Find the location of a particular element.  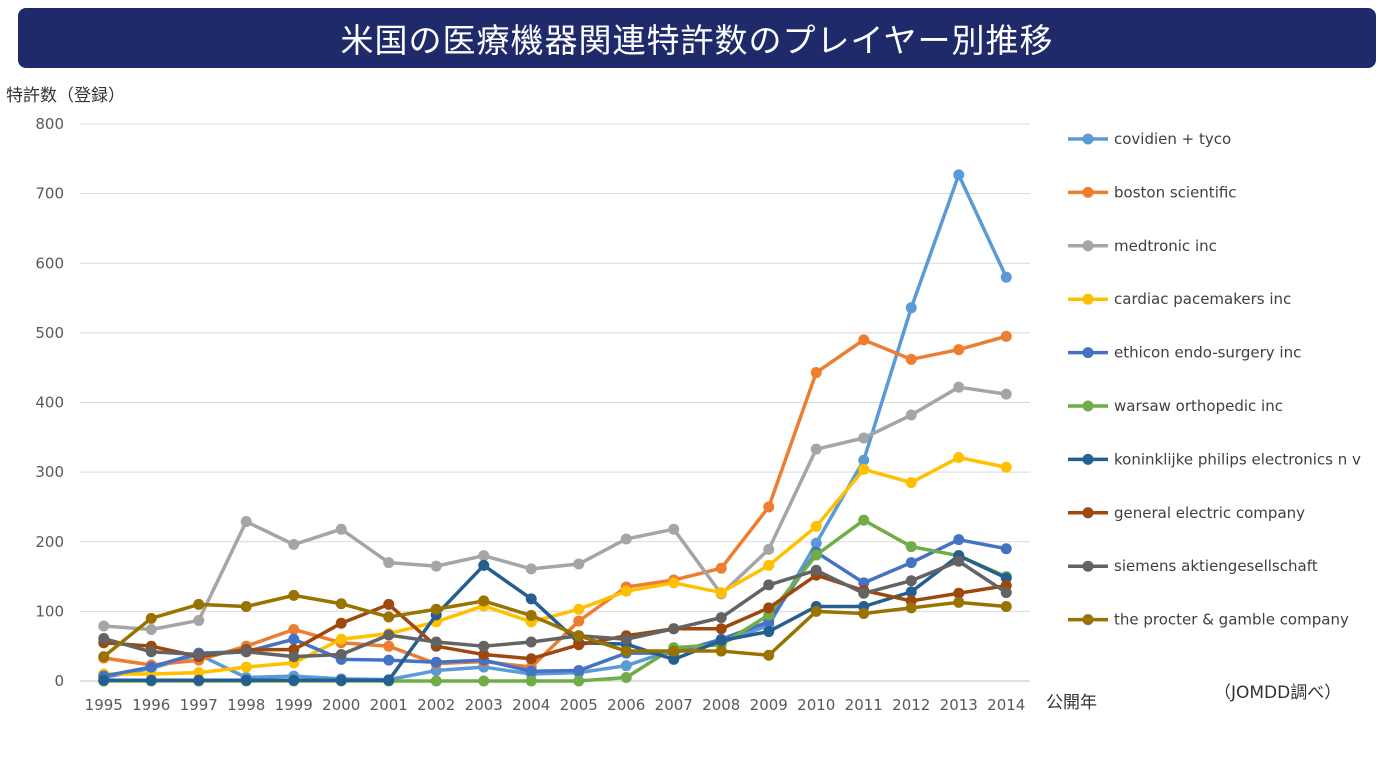

x-tick-label: 2007 is located at coordinates (674, 705).